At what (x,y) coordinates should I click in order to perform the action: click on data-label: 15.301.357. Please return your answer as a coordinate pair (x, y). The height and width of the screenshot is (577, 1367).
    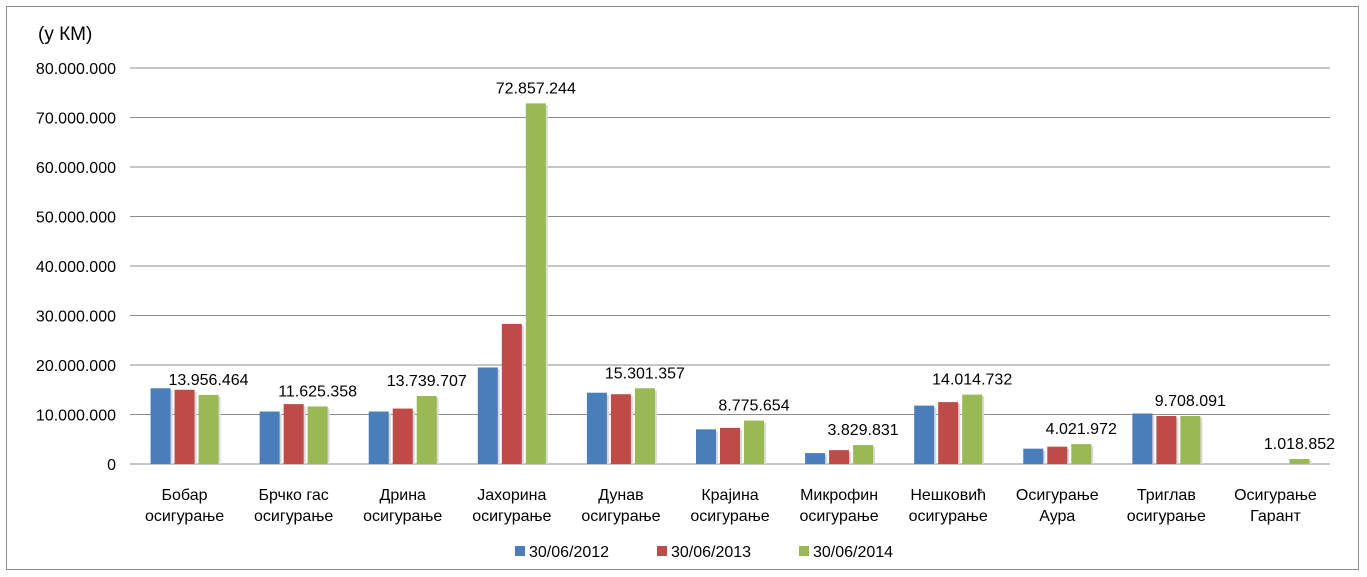
    Looking at the image, I should click on (645, 373).